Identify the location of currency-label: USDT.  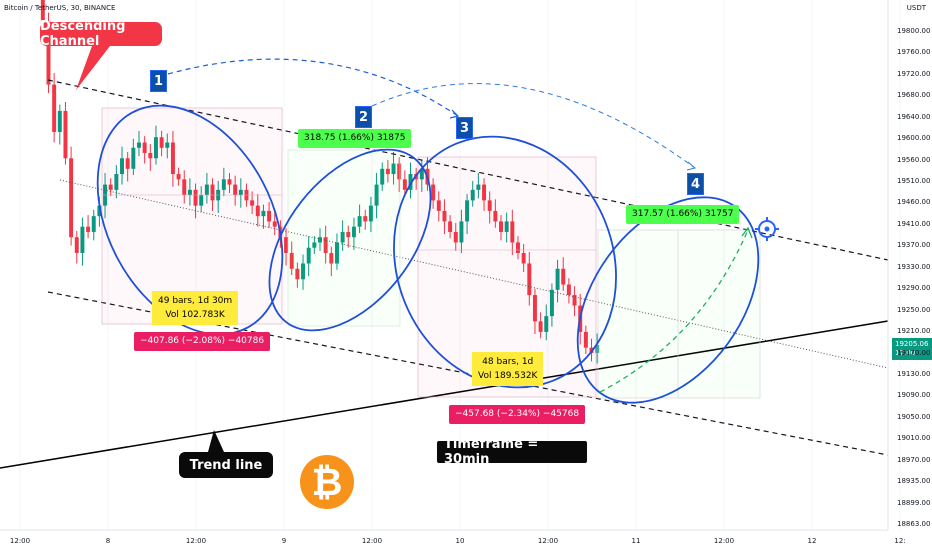
(916, 8).